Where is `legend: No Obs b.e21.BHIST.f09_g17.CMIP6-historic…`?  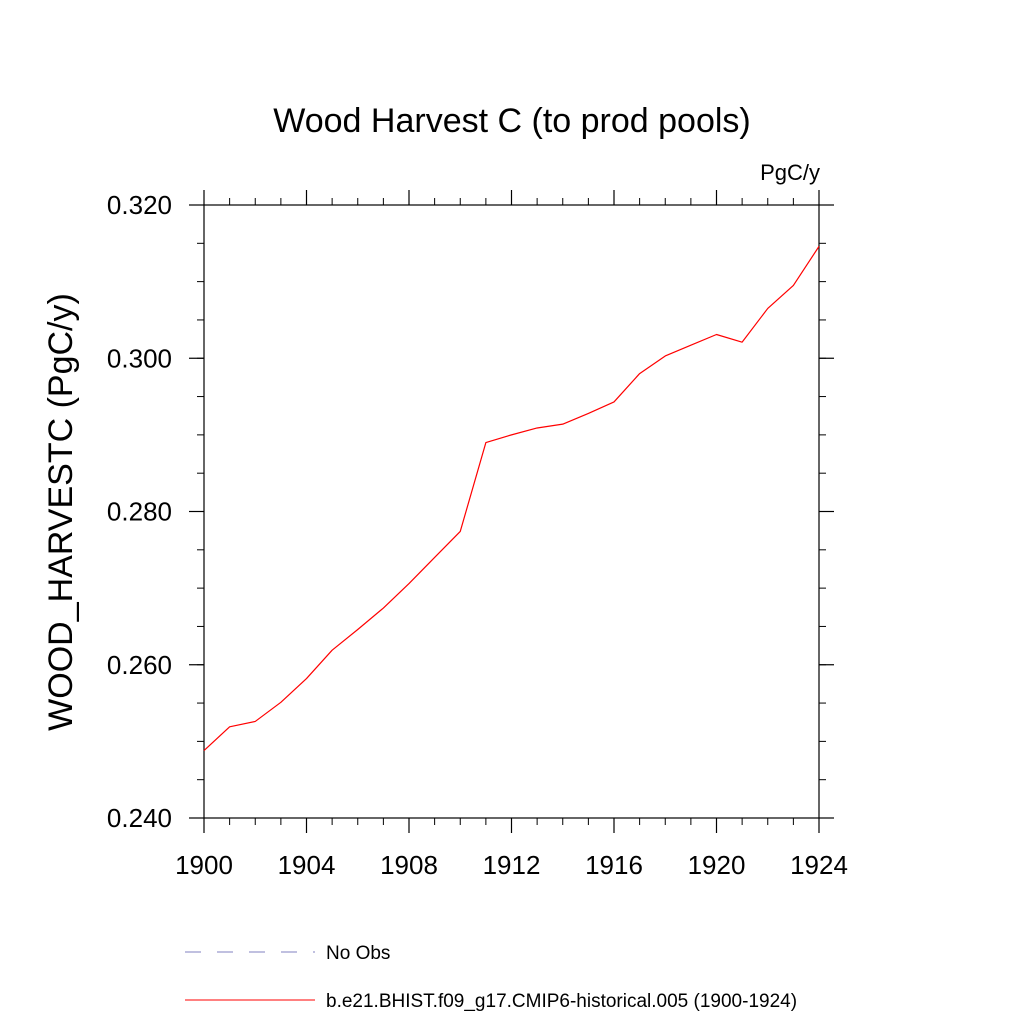
legend: No Obs b.e21.BHIST.f09_g17.CMIP6-historic… is located at coordinates (491, 977).